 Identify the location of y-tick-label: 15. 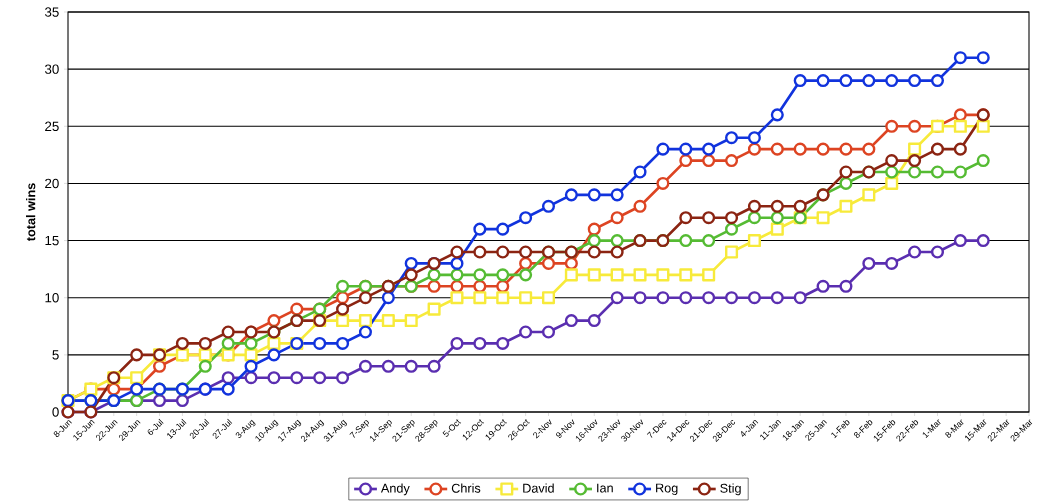
(52, 240).